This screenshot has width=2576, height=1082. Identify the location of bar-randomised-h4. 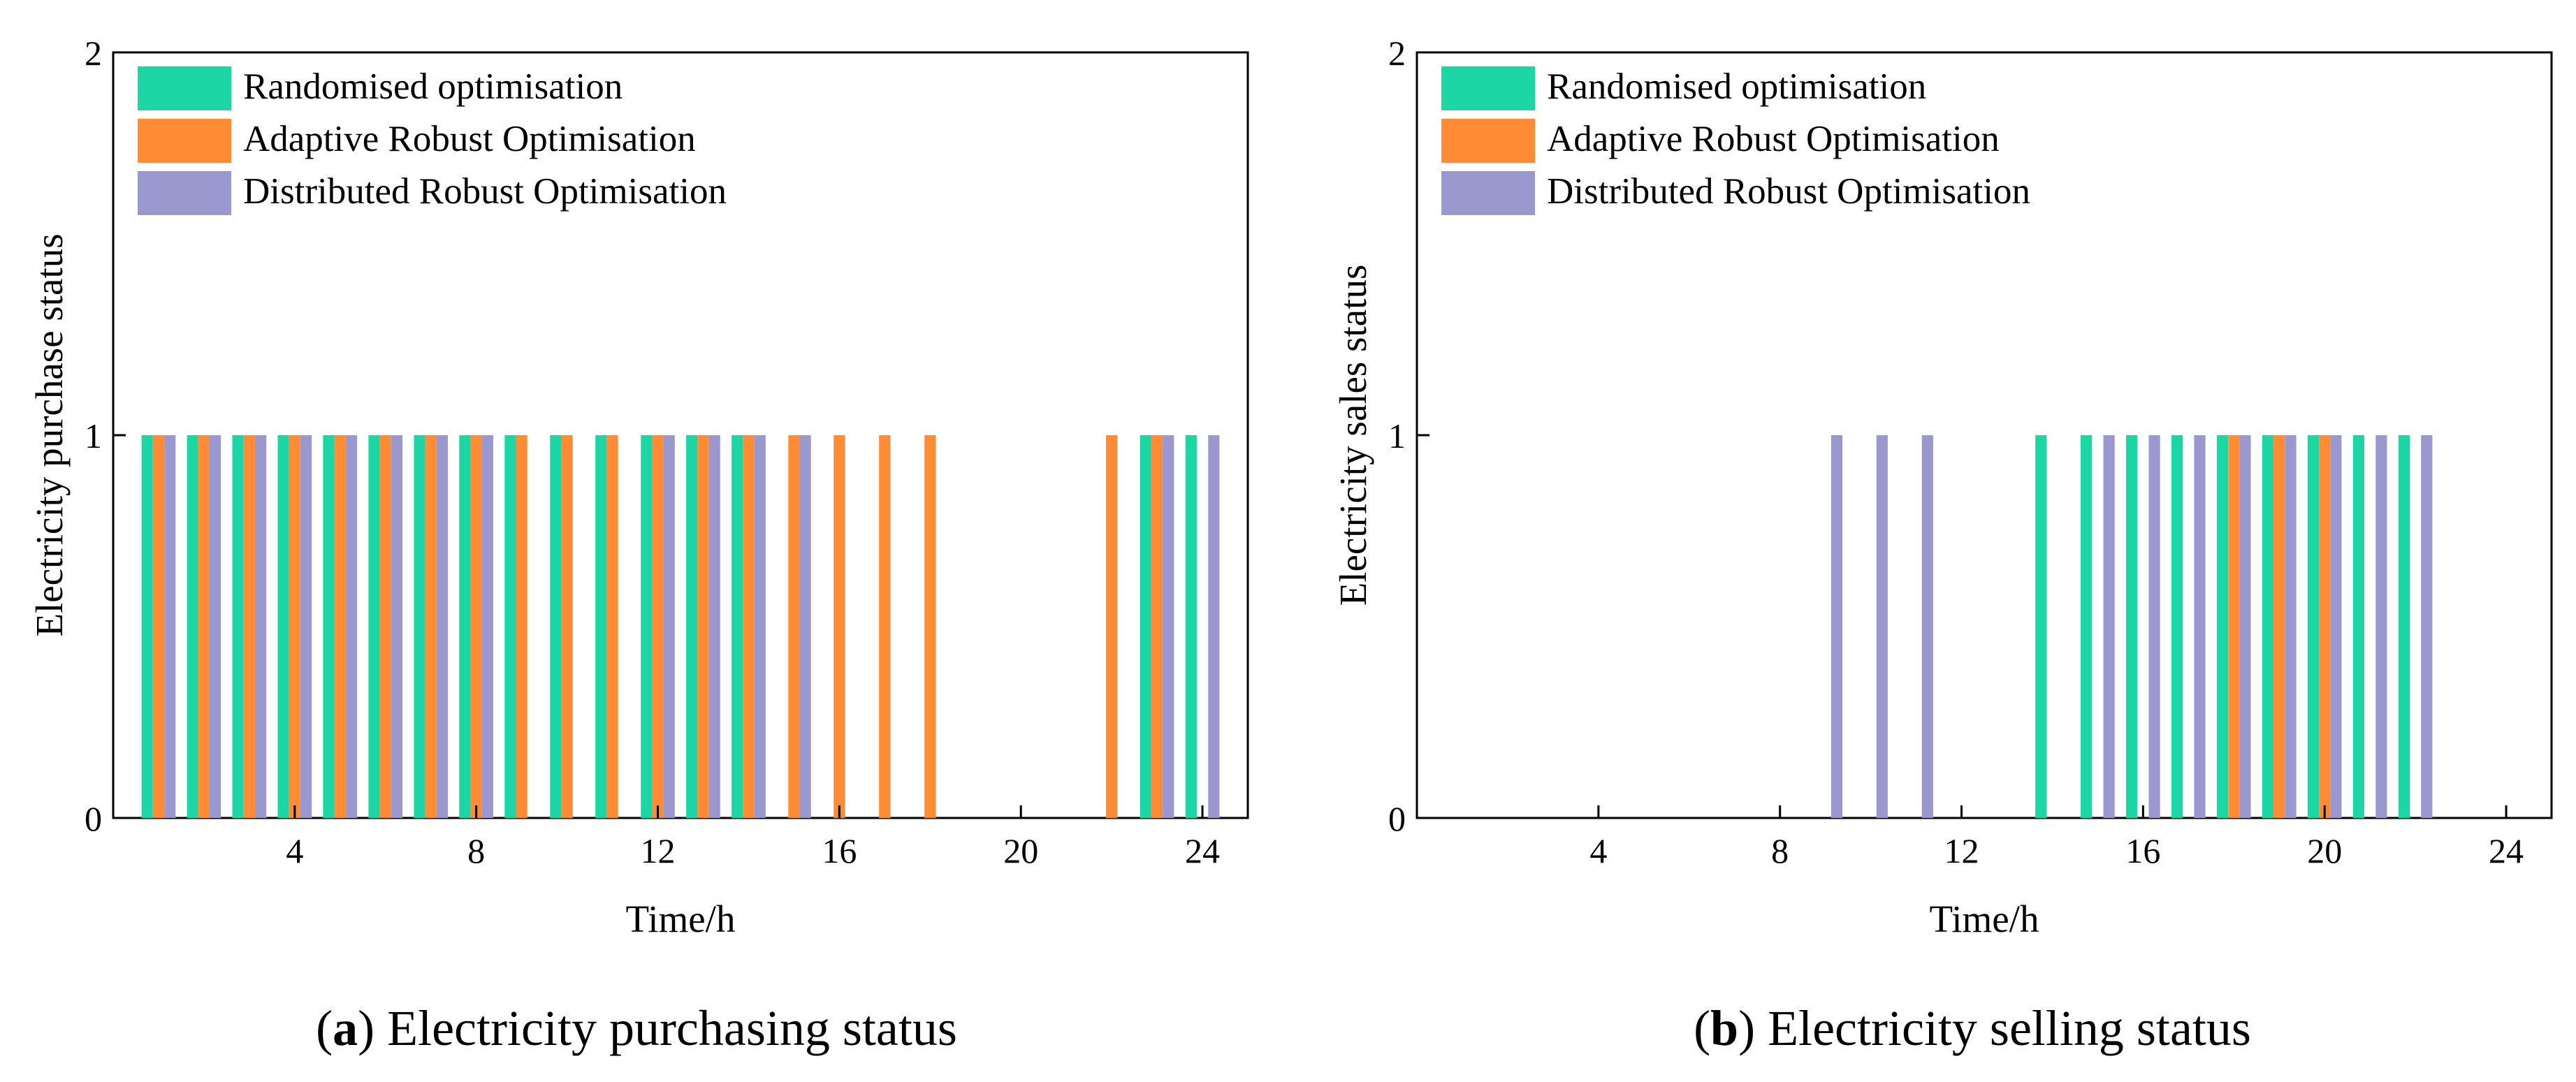
(283, 626).